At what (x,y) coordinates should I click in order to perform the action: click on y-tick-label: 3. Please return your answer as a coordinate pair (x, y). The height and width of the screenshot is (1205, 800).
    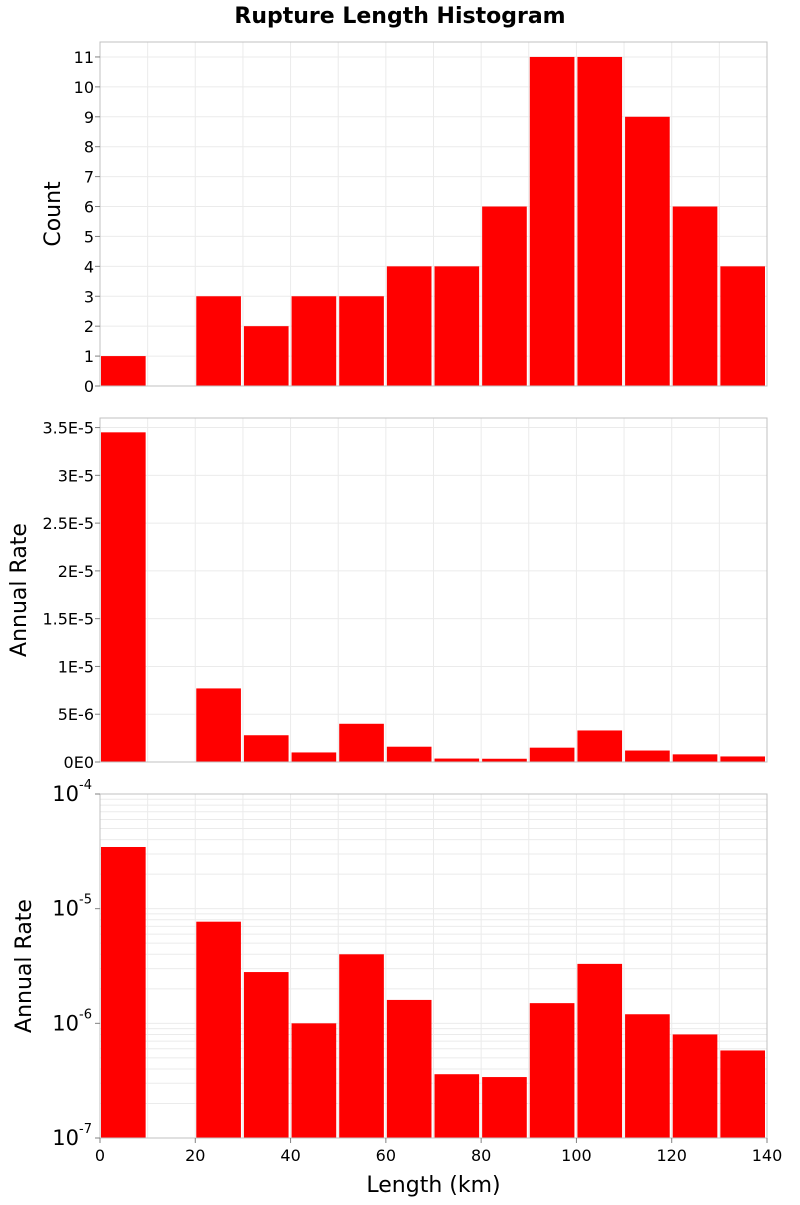
    Looking at the image, I should click on (89, 296).